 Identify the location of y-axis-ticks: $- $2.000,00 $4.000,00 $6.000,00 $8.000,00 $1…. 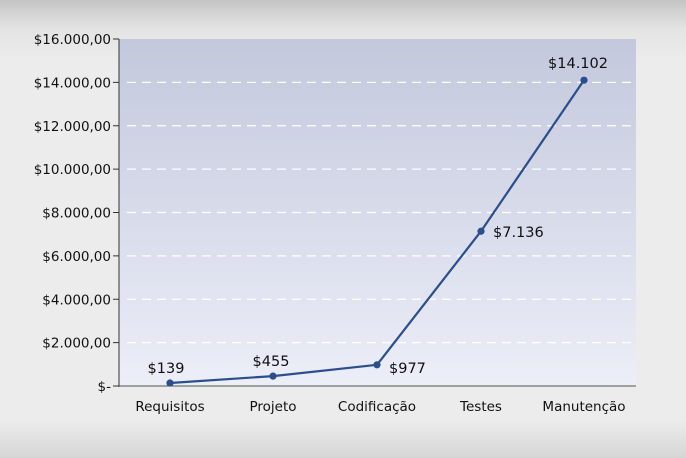
(76, 213).